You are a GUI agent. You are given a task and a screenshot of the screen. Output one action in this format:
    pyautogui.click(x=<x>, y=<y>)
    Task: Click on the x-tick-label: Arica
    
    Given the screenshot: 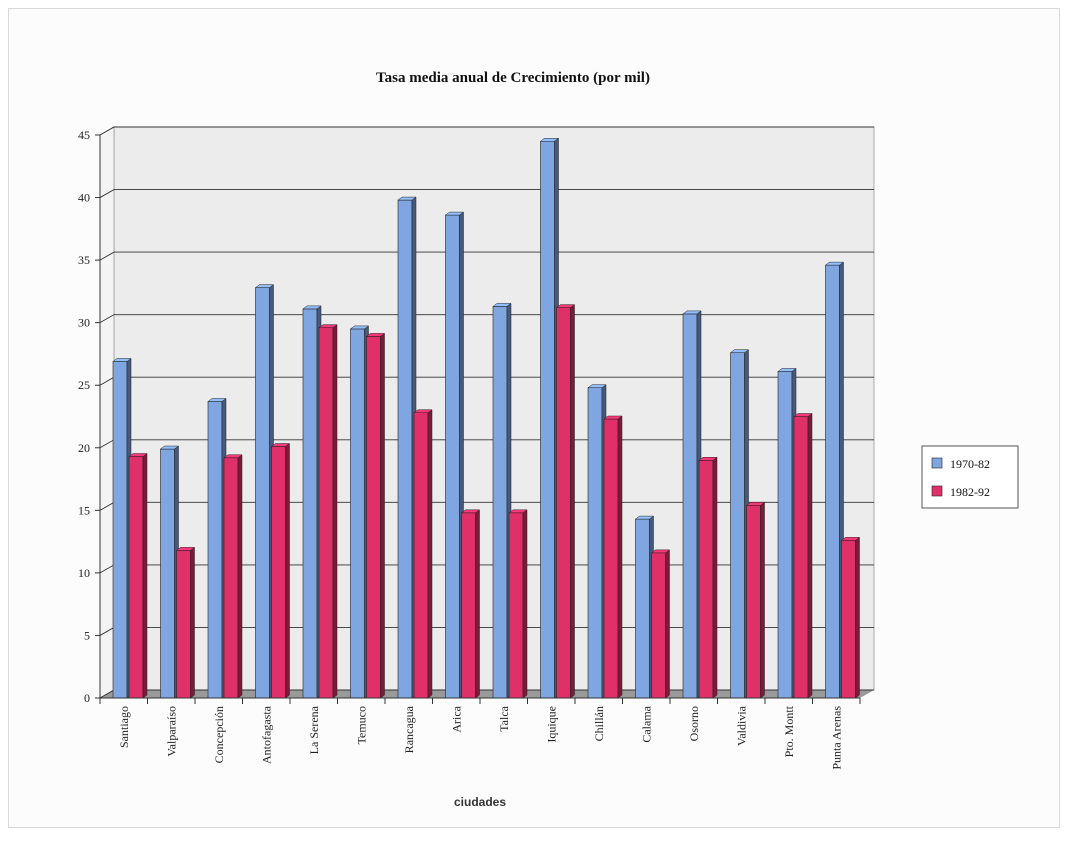 What is the action you would take?
    pyautogui.click(x=456, y=718)
    